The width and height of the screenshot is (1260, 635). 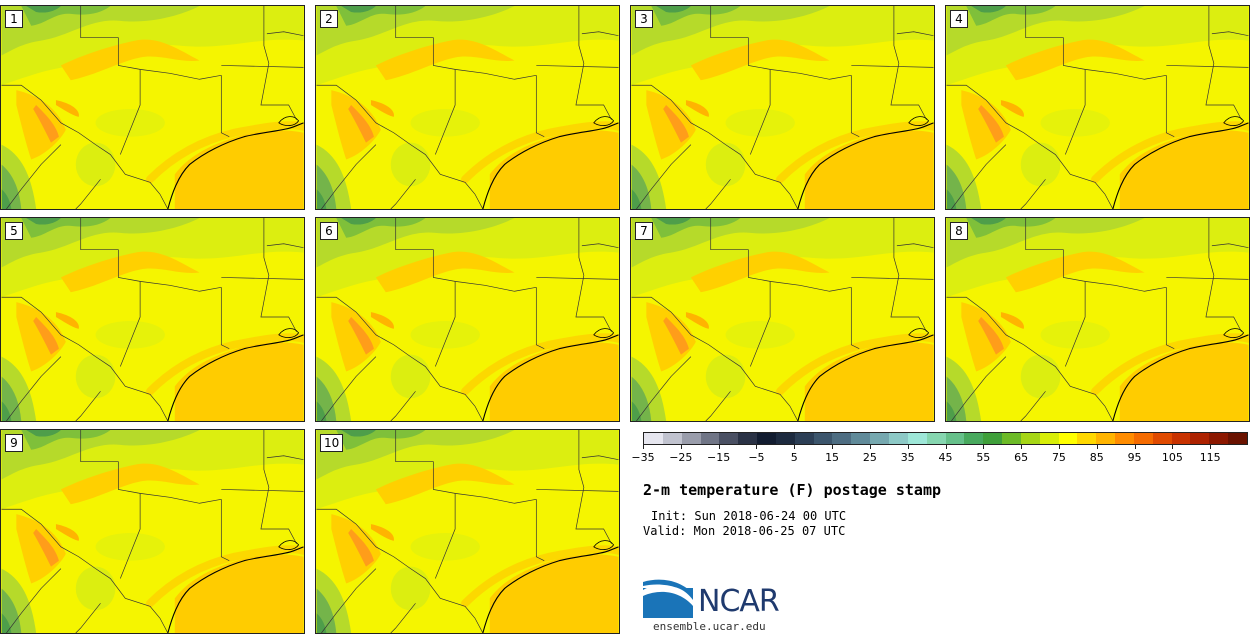 What do you see at coordinates (14, 19) in the screenshot?
I see `panel-number: 1` at bounding box center [14, 19].